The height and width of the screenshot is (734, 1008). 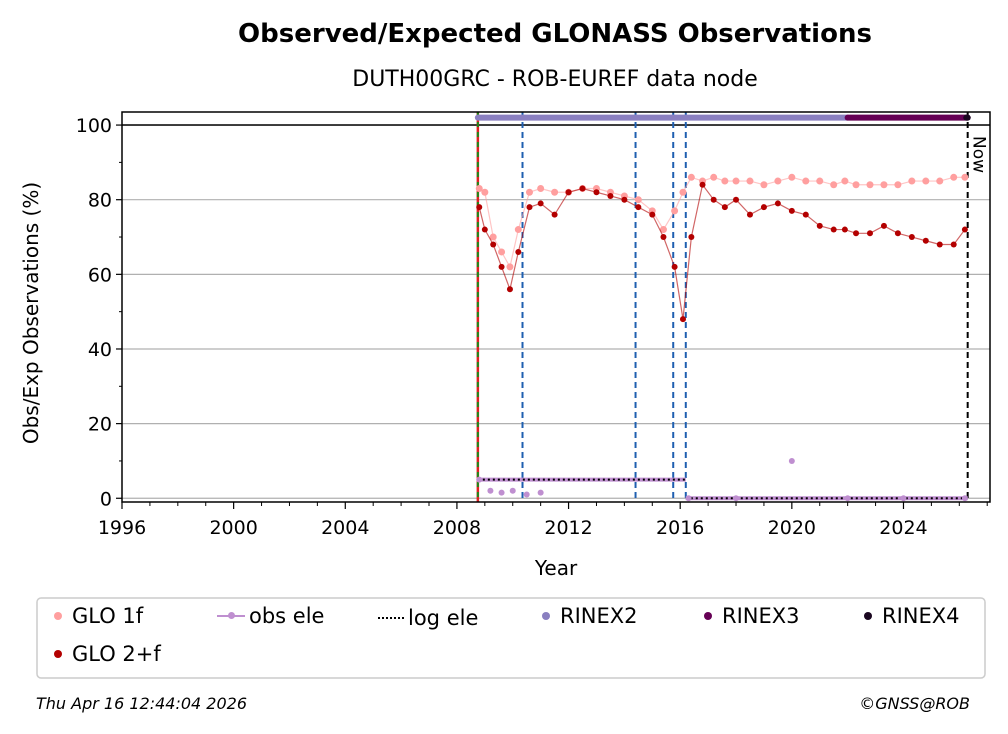 What do you see at coordinates (122, 528) in the screenshot?
I see `x-tick-label-1996: 1996` at bounding box center [122, 528].